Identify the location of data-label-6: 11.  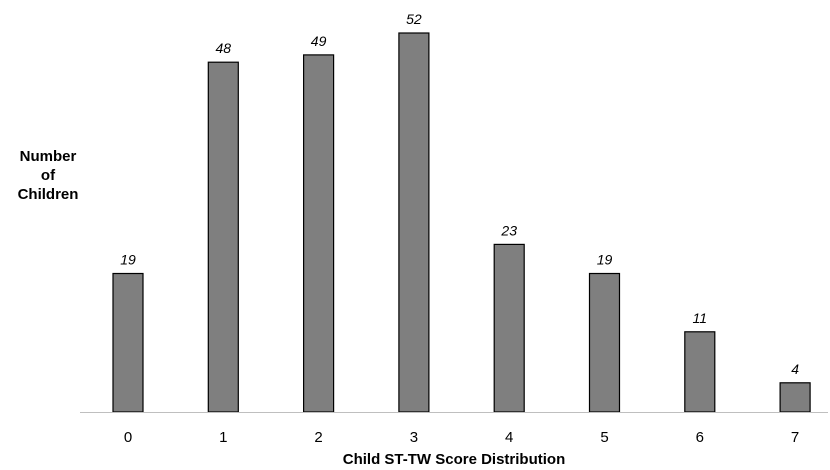
(700, 318).